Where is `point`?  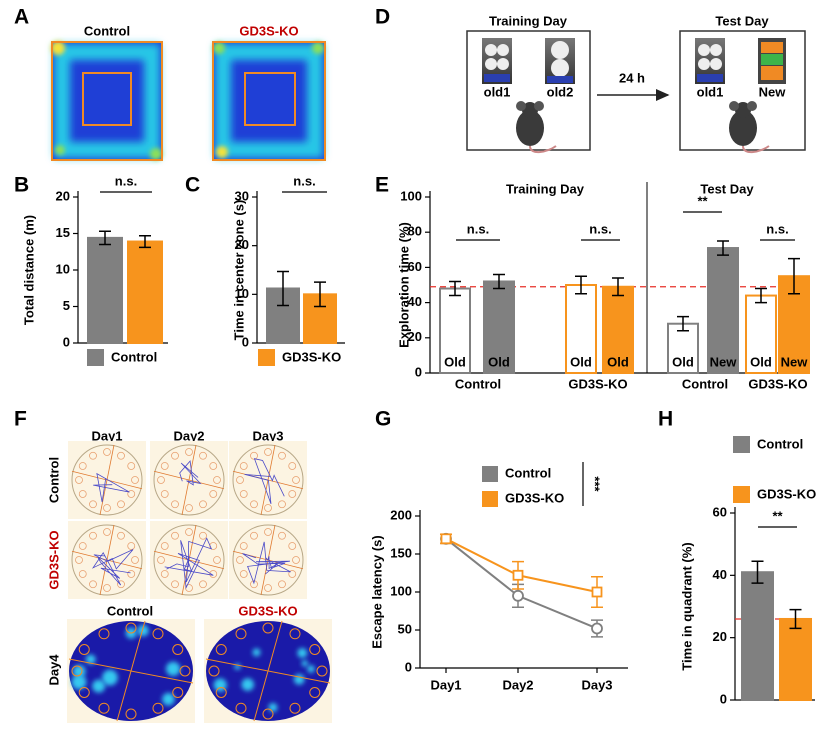 point is located at coordinates (518, 575).